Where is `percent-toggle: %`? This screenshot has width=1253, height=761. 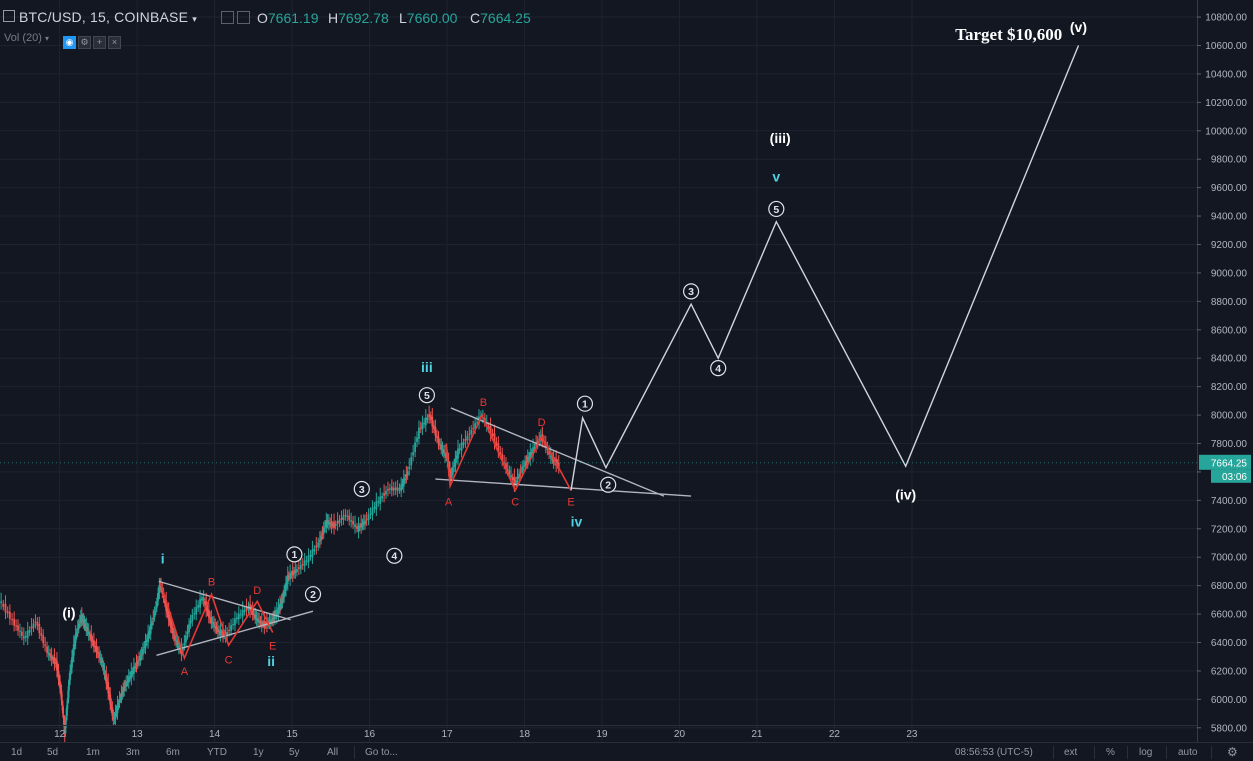 percent-toggle: % is located at coordinates (1110, 752).